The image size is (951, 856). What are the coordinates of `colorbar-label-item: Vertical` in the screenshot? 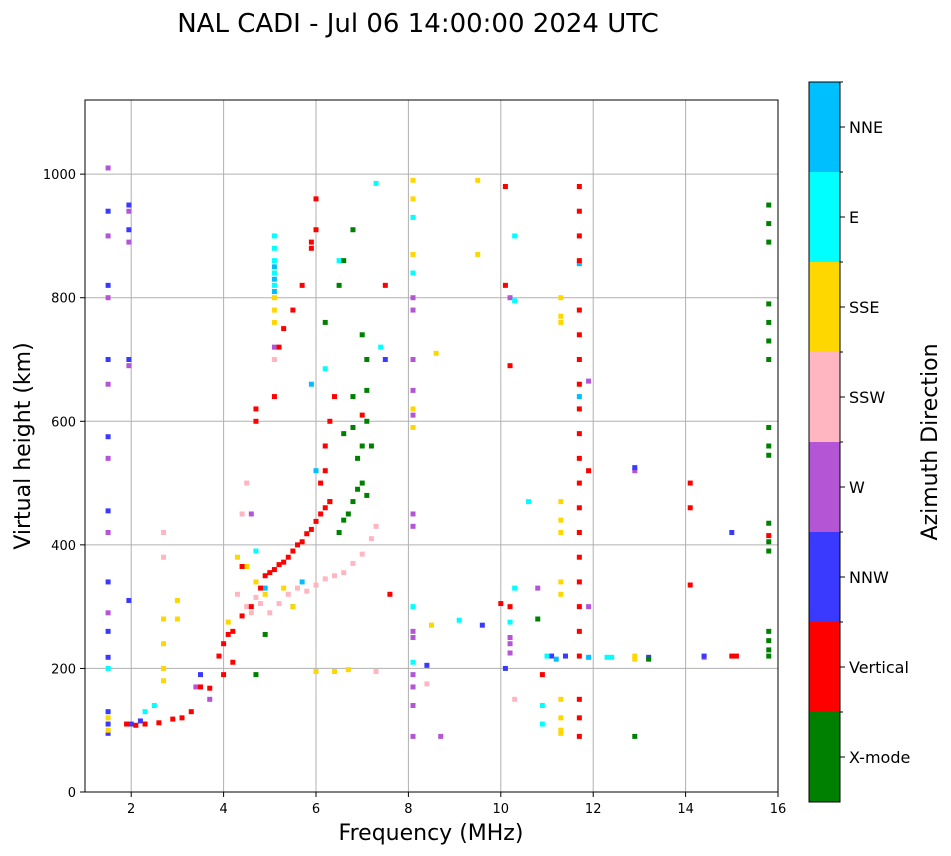 It's located at (879, 667).